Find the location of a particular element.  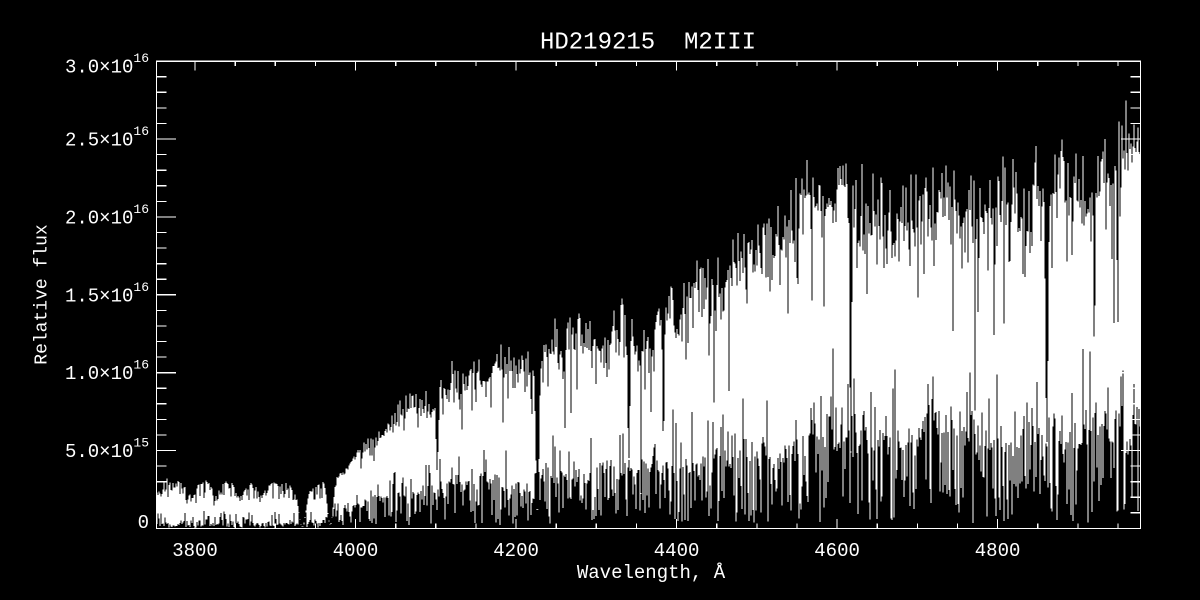

svg-text: 4600 is located at coordinates (837, 551).